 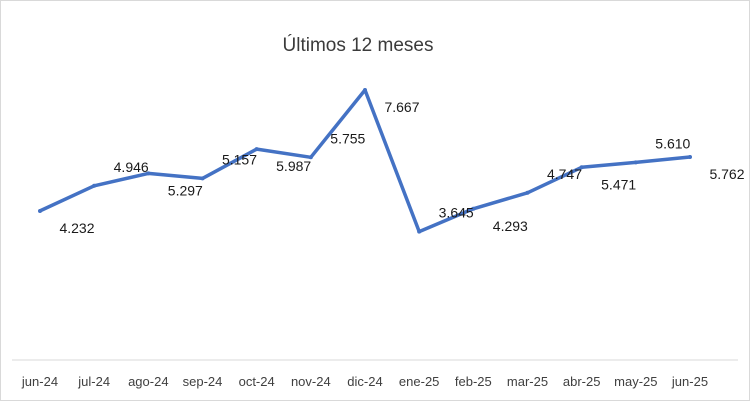 What do you see at coordinates (239, 159) in the screenshot?
I see `data-label: 5.157` at bounding box center [239, 159].